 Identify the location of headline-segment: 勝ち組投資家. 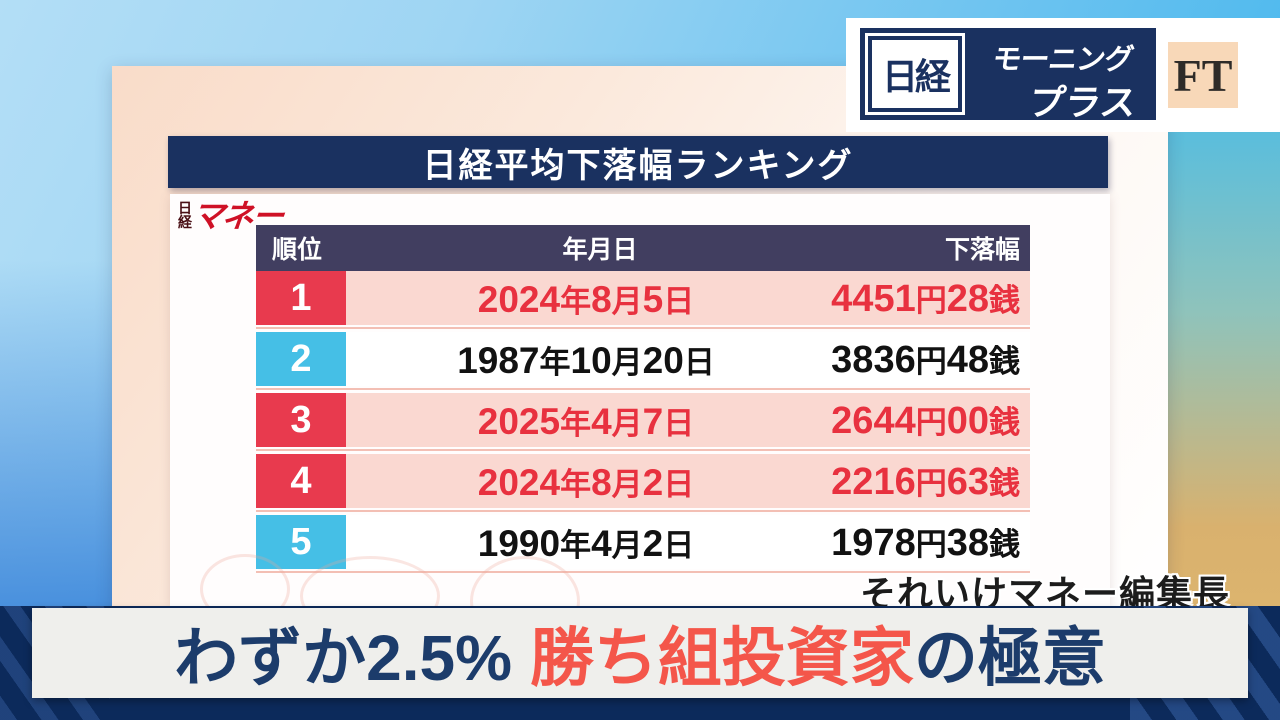
(721, 658).